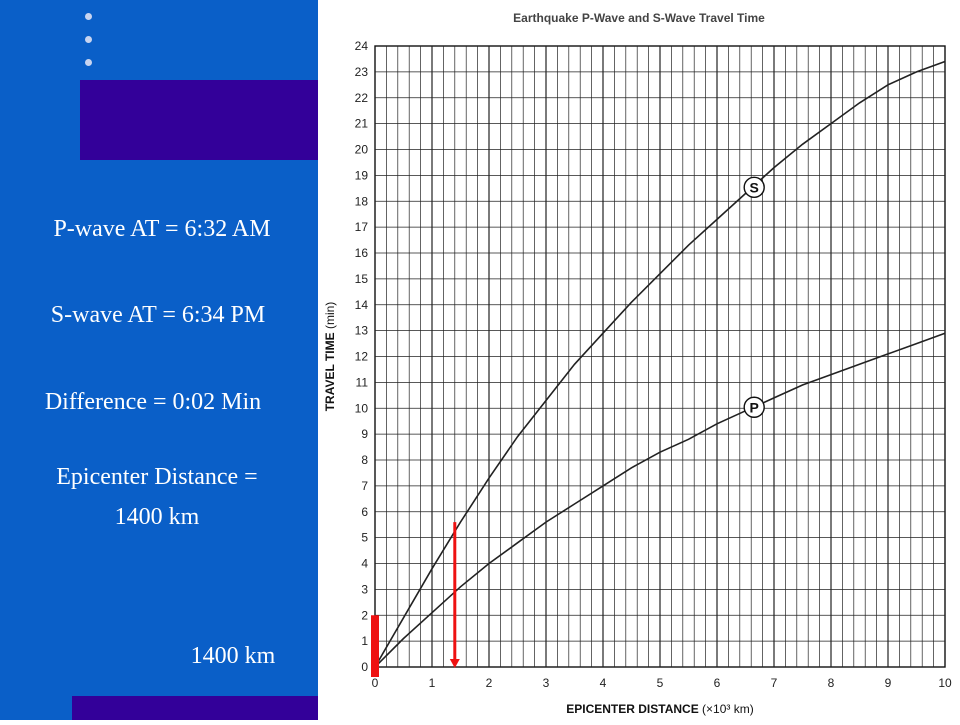 This screenshot has width=960, height=725. Describe the element at coordinates (199, 120) in the screenshot. I see `accent-block-top` at that location.